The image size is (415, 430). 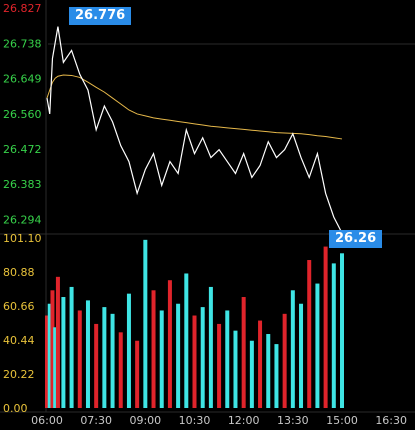 I want to click on time-tick-label: 06:00, so click(x=47, y=420).